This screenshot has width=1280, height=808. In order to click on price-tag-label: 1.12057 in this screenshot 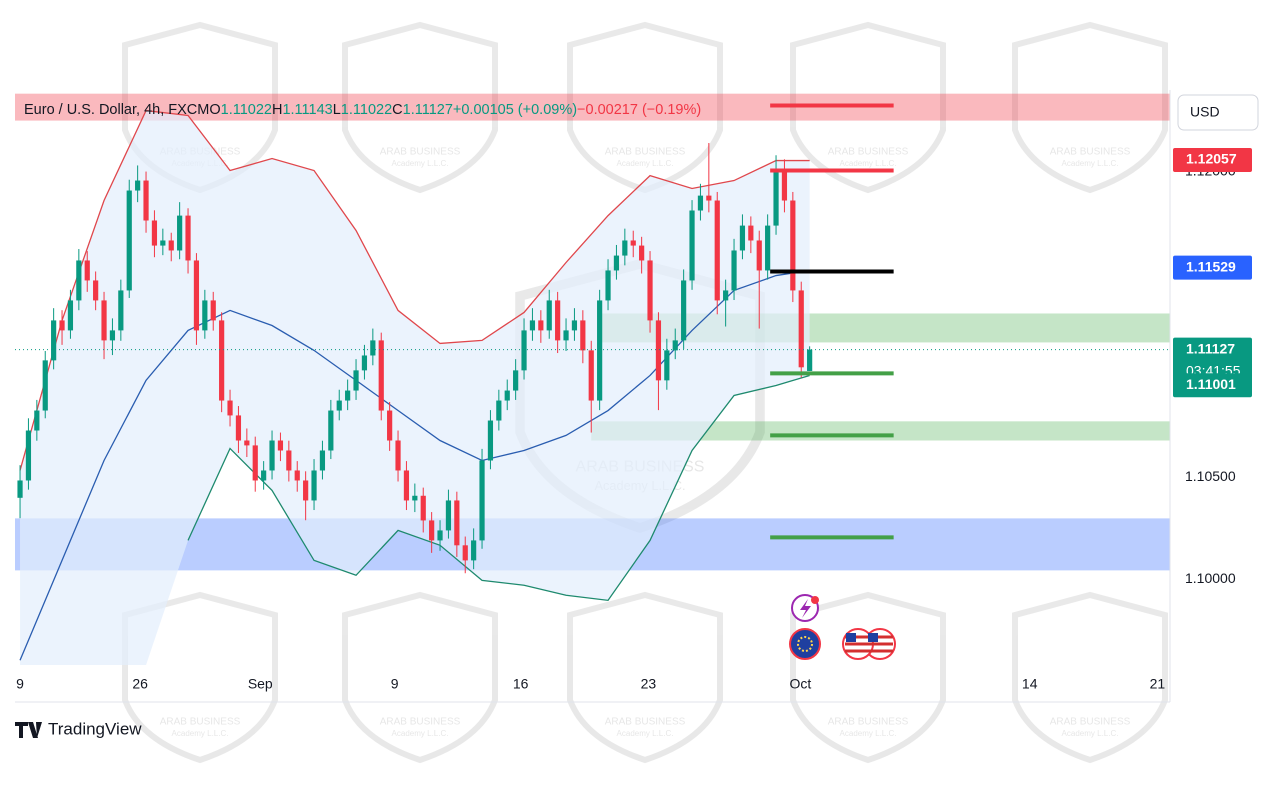, I will do `click(1211, 159)`.